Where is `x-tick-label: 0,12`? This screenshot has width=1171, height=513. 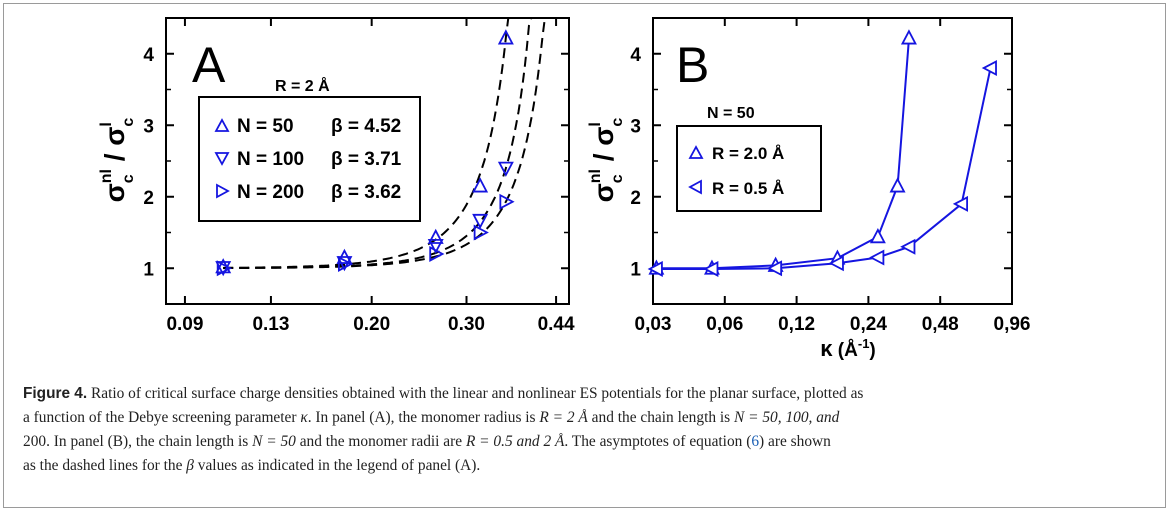
x-tick-label: 0,12 is located at coordinates (796, 324).